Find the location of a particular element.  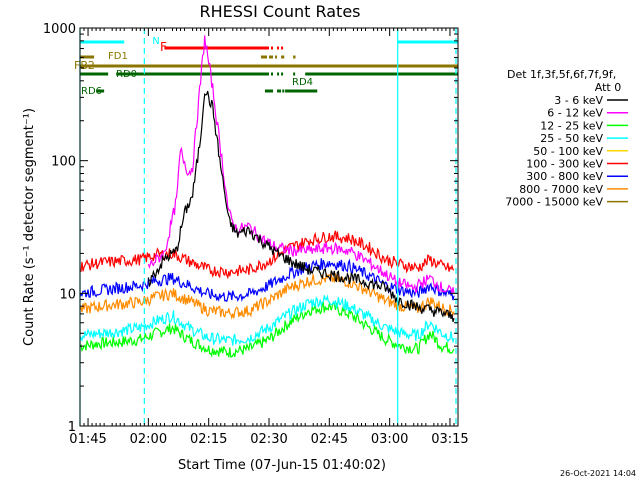

legend-entry: 25 - 50 keV is located at coordinates (571, 138).